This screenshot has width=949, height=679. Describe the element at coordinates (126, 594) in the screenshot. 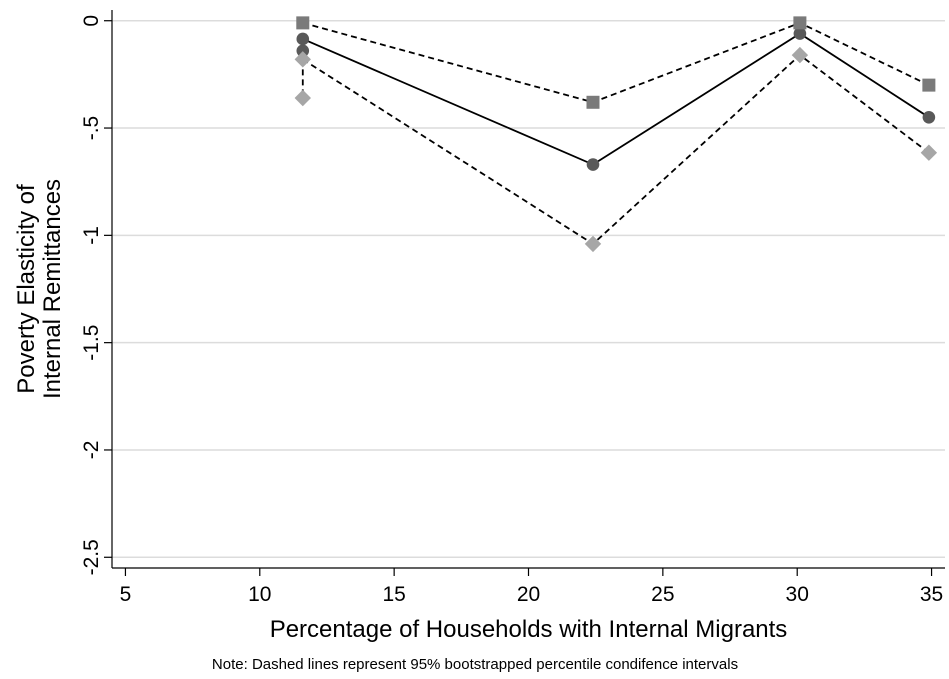

I see `x-tick-label: 5` at that location.